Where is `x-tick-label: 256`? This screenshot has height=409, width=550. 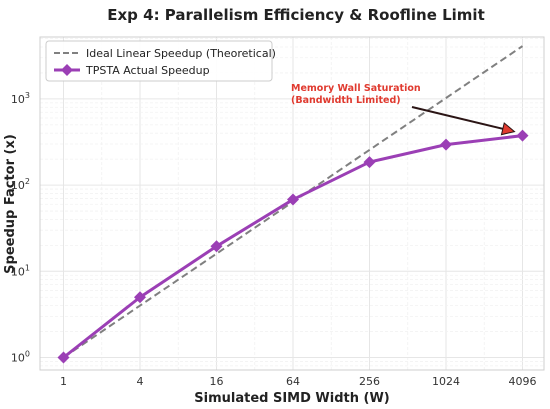 x-tick-label: 256 is located at coordinates (369, 381).